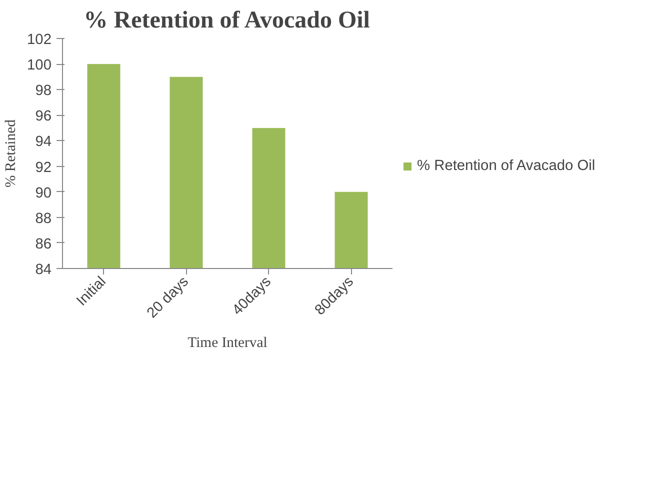  Describe the element at coordinates (43, 193) in the screenshot. I see `y-tick-label: 90` at that location.